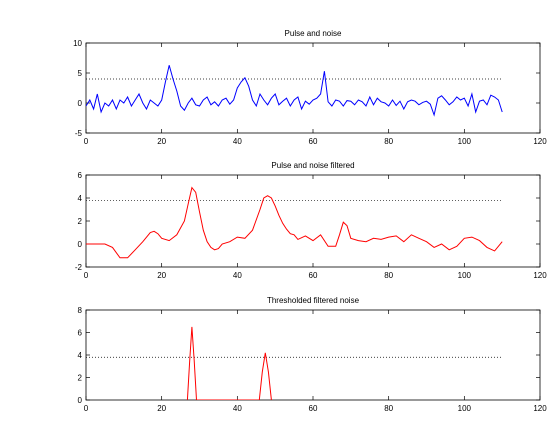 The image size is (560, 432). What do you see at coordinates (313, 300) in the screenshot?
I see `chart-title: Thresholded filtered noise` at bounding box center [313, 300].